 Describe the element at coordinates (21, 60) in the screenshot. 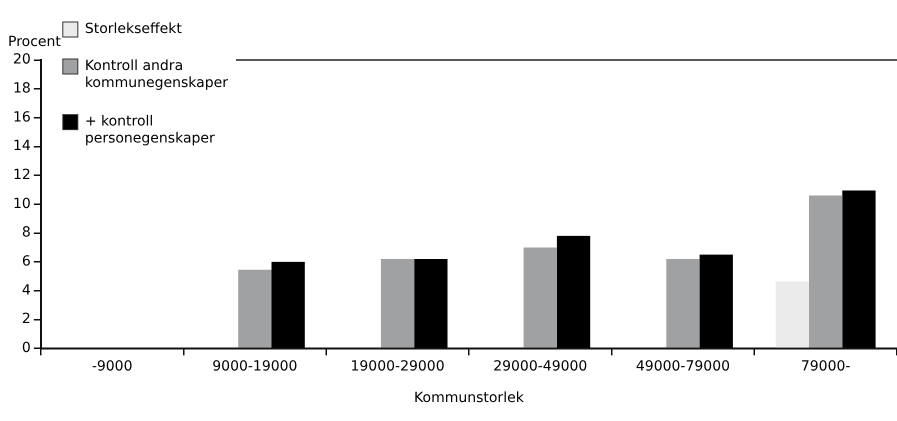

I see `y-tick-label: 20` at that location.